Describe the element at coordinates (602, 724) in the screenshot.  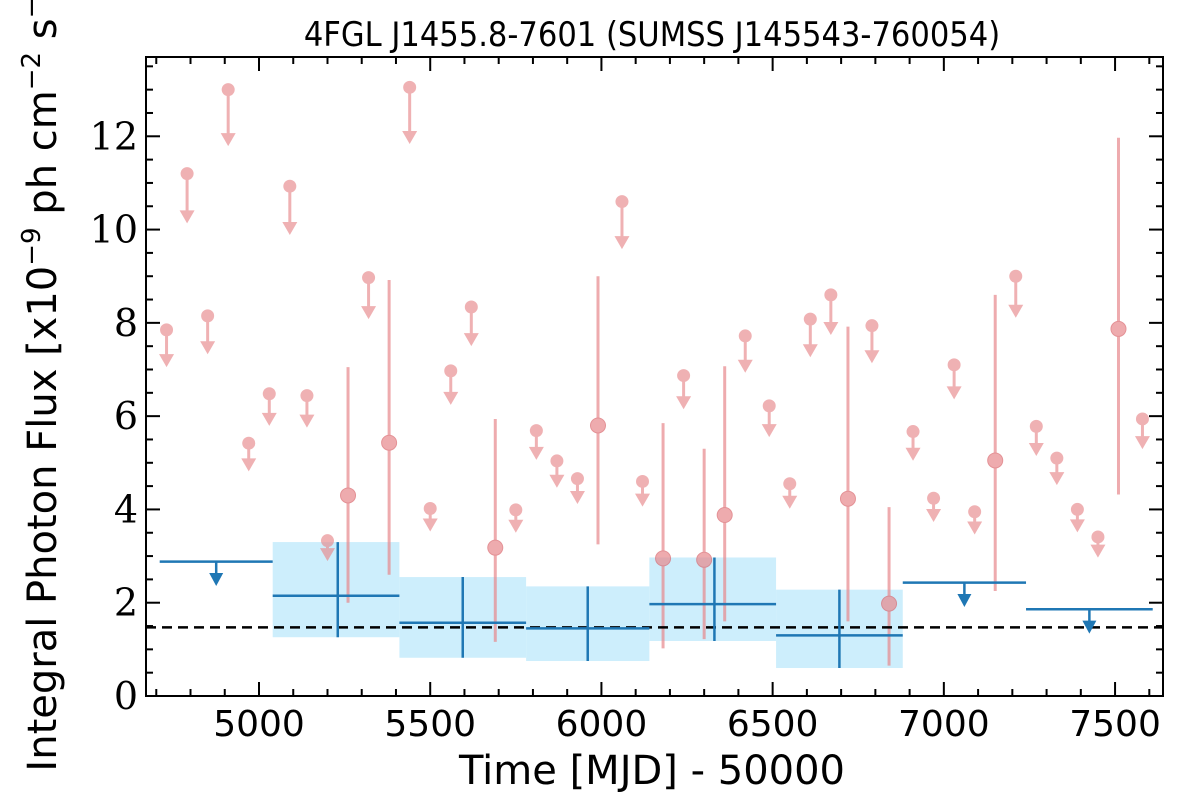
I see `x-tick-label: 6000` at that location.